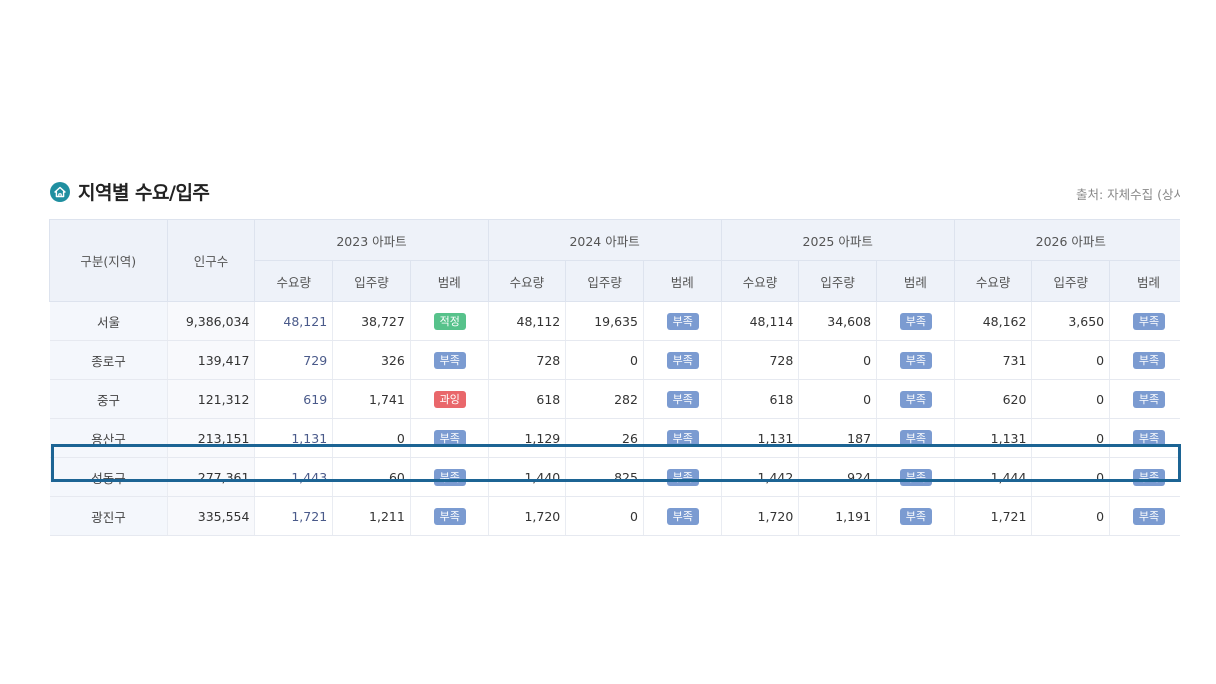 The image size is (1216, 684). What do you see at coordinates (294, 321) in the screenshot?
I see `cell-demand: 48,121` at bounding box center [294, 321].